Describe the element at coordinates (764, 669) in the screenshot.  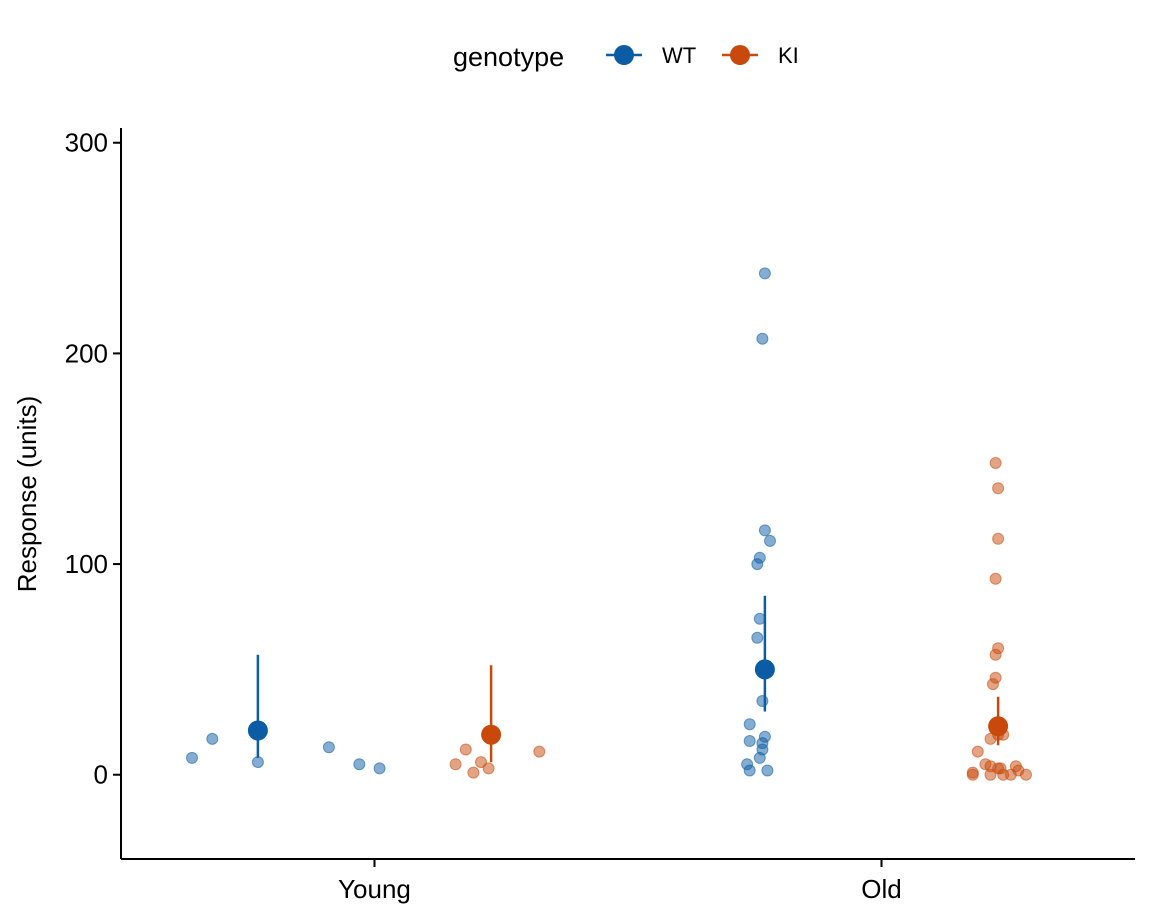
I see `mean-point-wt-old` at that location.